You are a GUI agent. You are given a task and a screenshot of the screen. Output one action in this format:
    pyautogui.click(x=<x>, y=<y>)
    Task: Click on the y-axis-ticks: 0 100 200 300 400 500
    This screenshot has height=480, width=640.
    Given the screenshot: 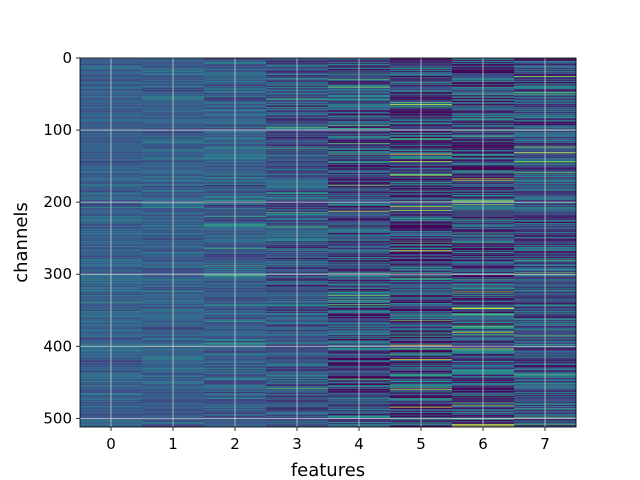 What is the action you would take?
    pyautogui.click(x=61, y=238)
    